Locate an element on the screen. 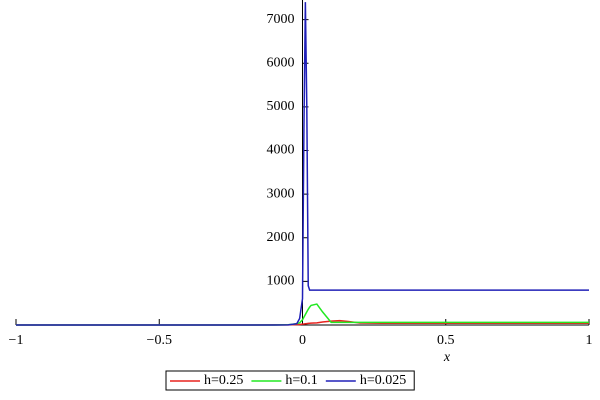 This screenshot has width=600, height=400. legend-label: h=0.025 is located at coordinates (383, 380).